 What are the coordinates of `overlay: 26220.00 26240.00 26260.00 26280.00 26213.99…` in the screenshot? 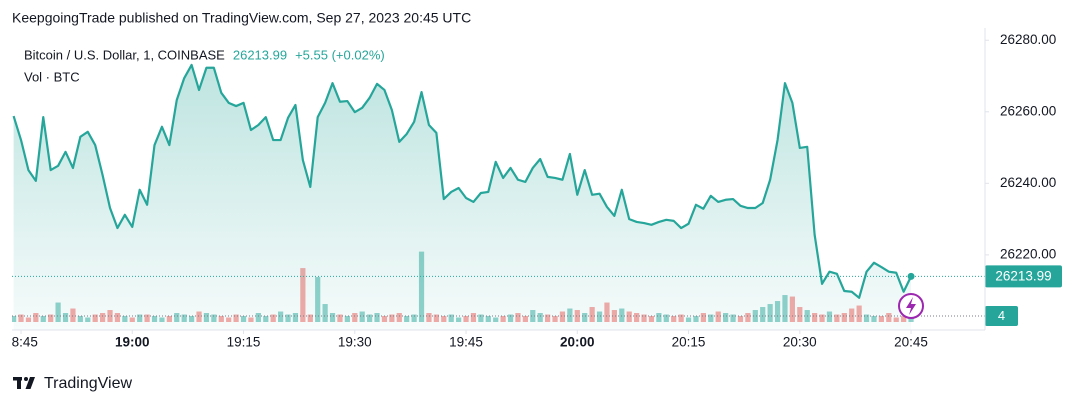 It's located at (980, 179).